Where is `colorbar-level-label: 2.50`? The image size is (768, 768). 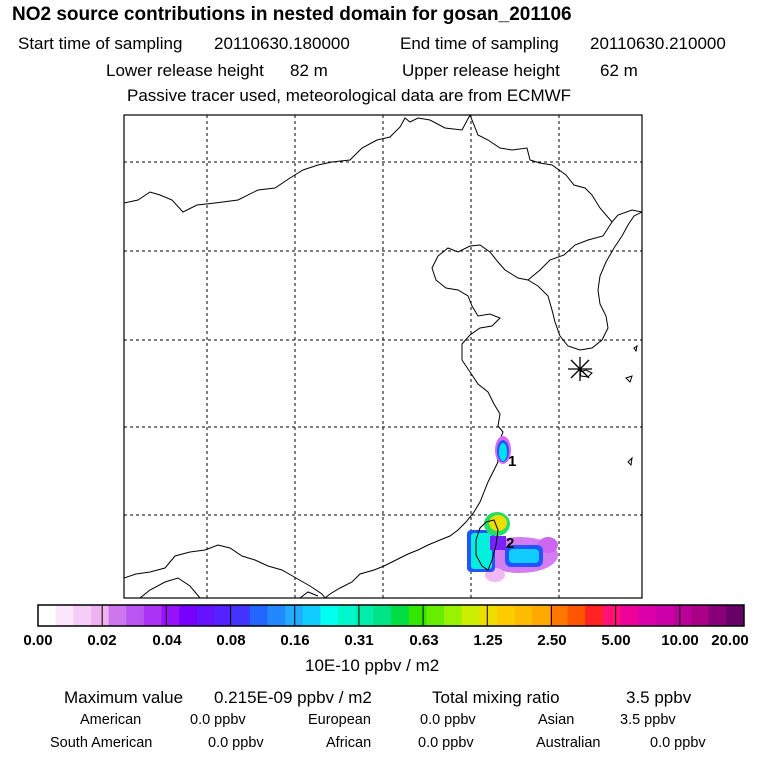
colorbar-level-label: 2.50 is located at coordinates (552, 640).